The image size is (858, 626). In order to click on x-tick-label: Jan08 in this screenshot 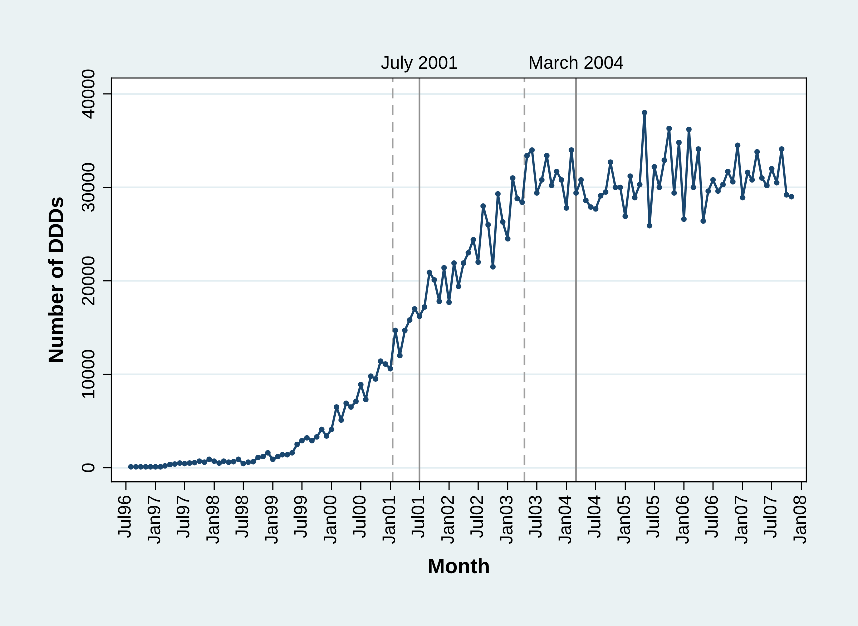, I will do `click(800, 520)`.